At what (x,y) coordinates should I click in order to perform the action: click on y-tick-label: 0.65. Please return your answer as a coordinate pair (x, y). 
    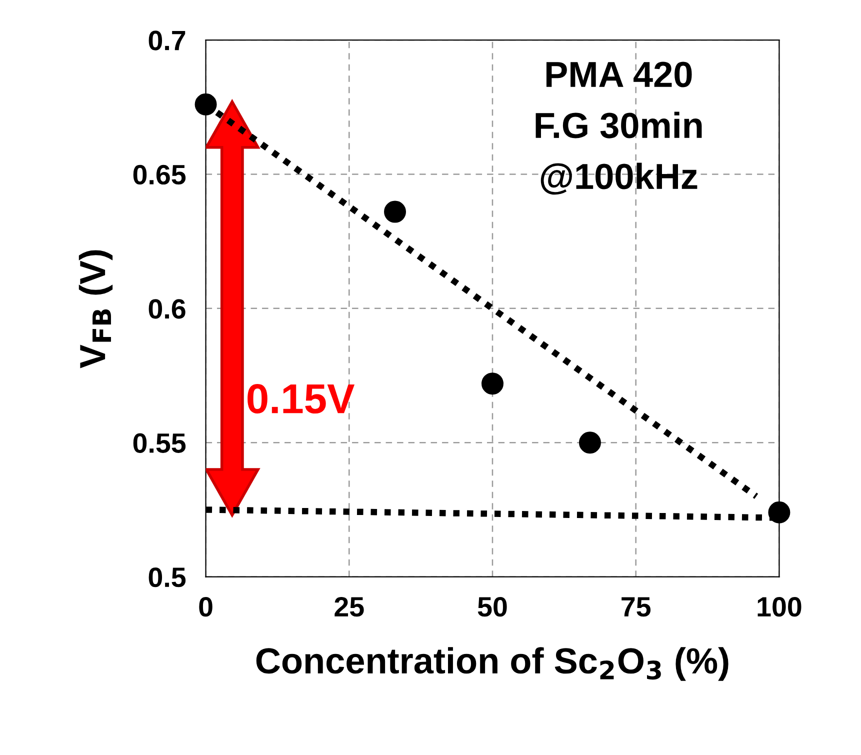
    Looking at the image, I should click on (159, 174).